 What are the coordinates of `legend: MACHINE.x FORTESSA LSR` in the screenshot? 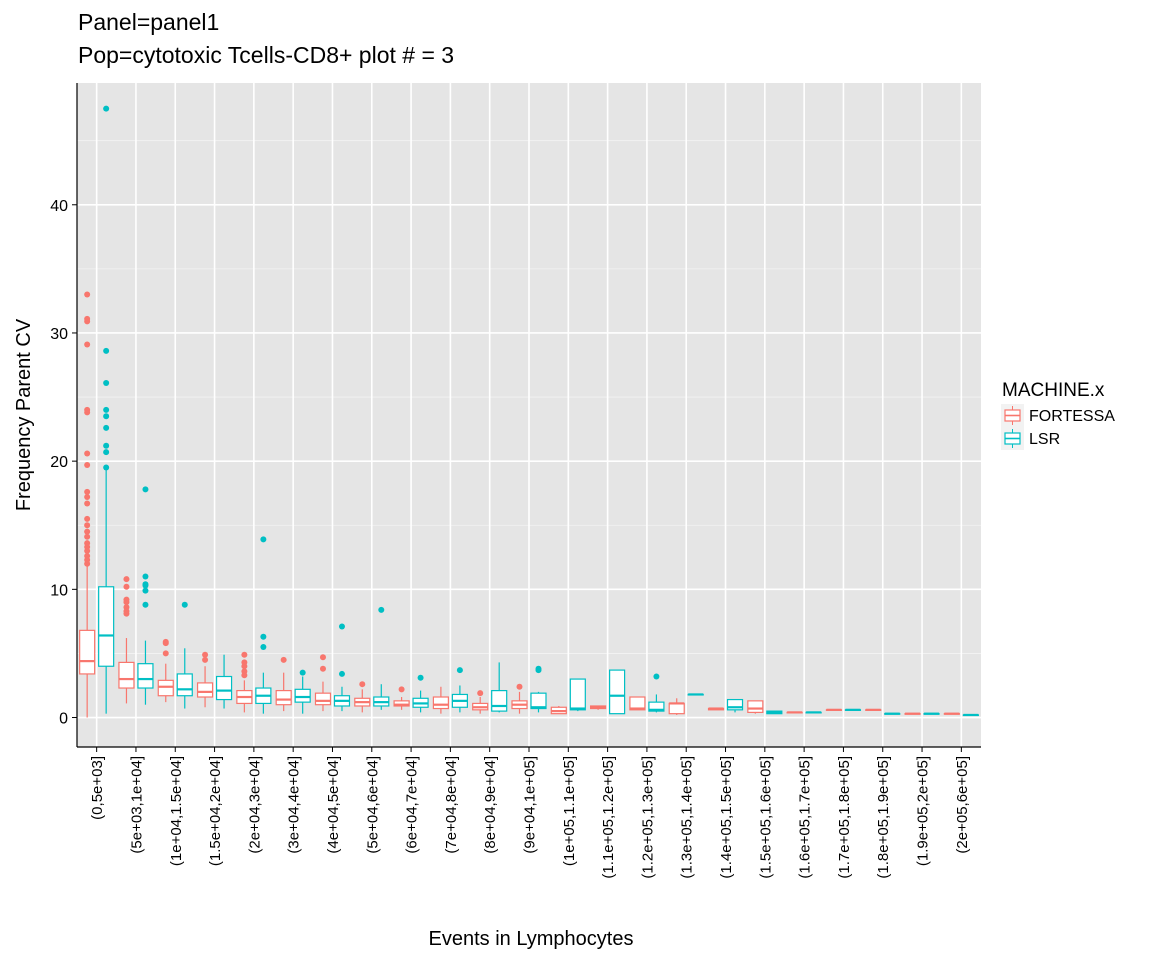 It's located at (1058, 415).